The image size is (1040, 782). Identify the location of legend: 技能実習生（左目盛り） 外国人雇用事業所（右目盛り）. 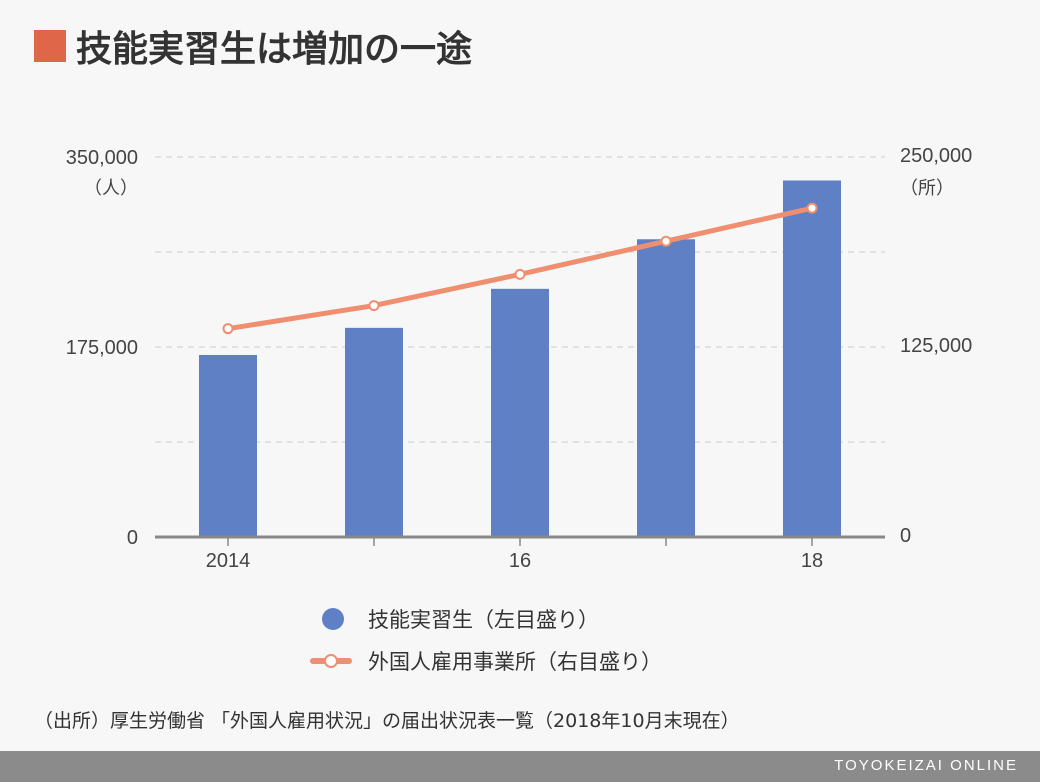
(486, 640).